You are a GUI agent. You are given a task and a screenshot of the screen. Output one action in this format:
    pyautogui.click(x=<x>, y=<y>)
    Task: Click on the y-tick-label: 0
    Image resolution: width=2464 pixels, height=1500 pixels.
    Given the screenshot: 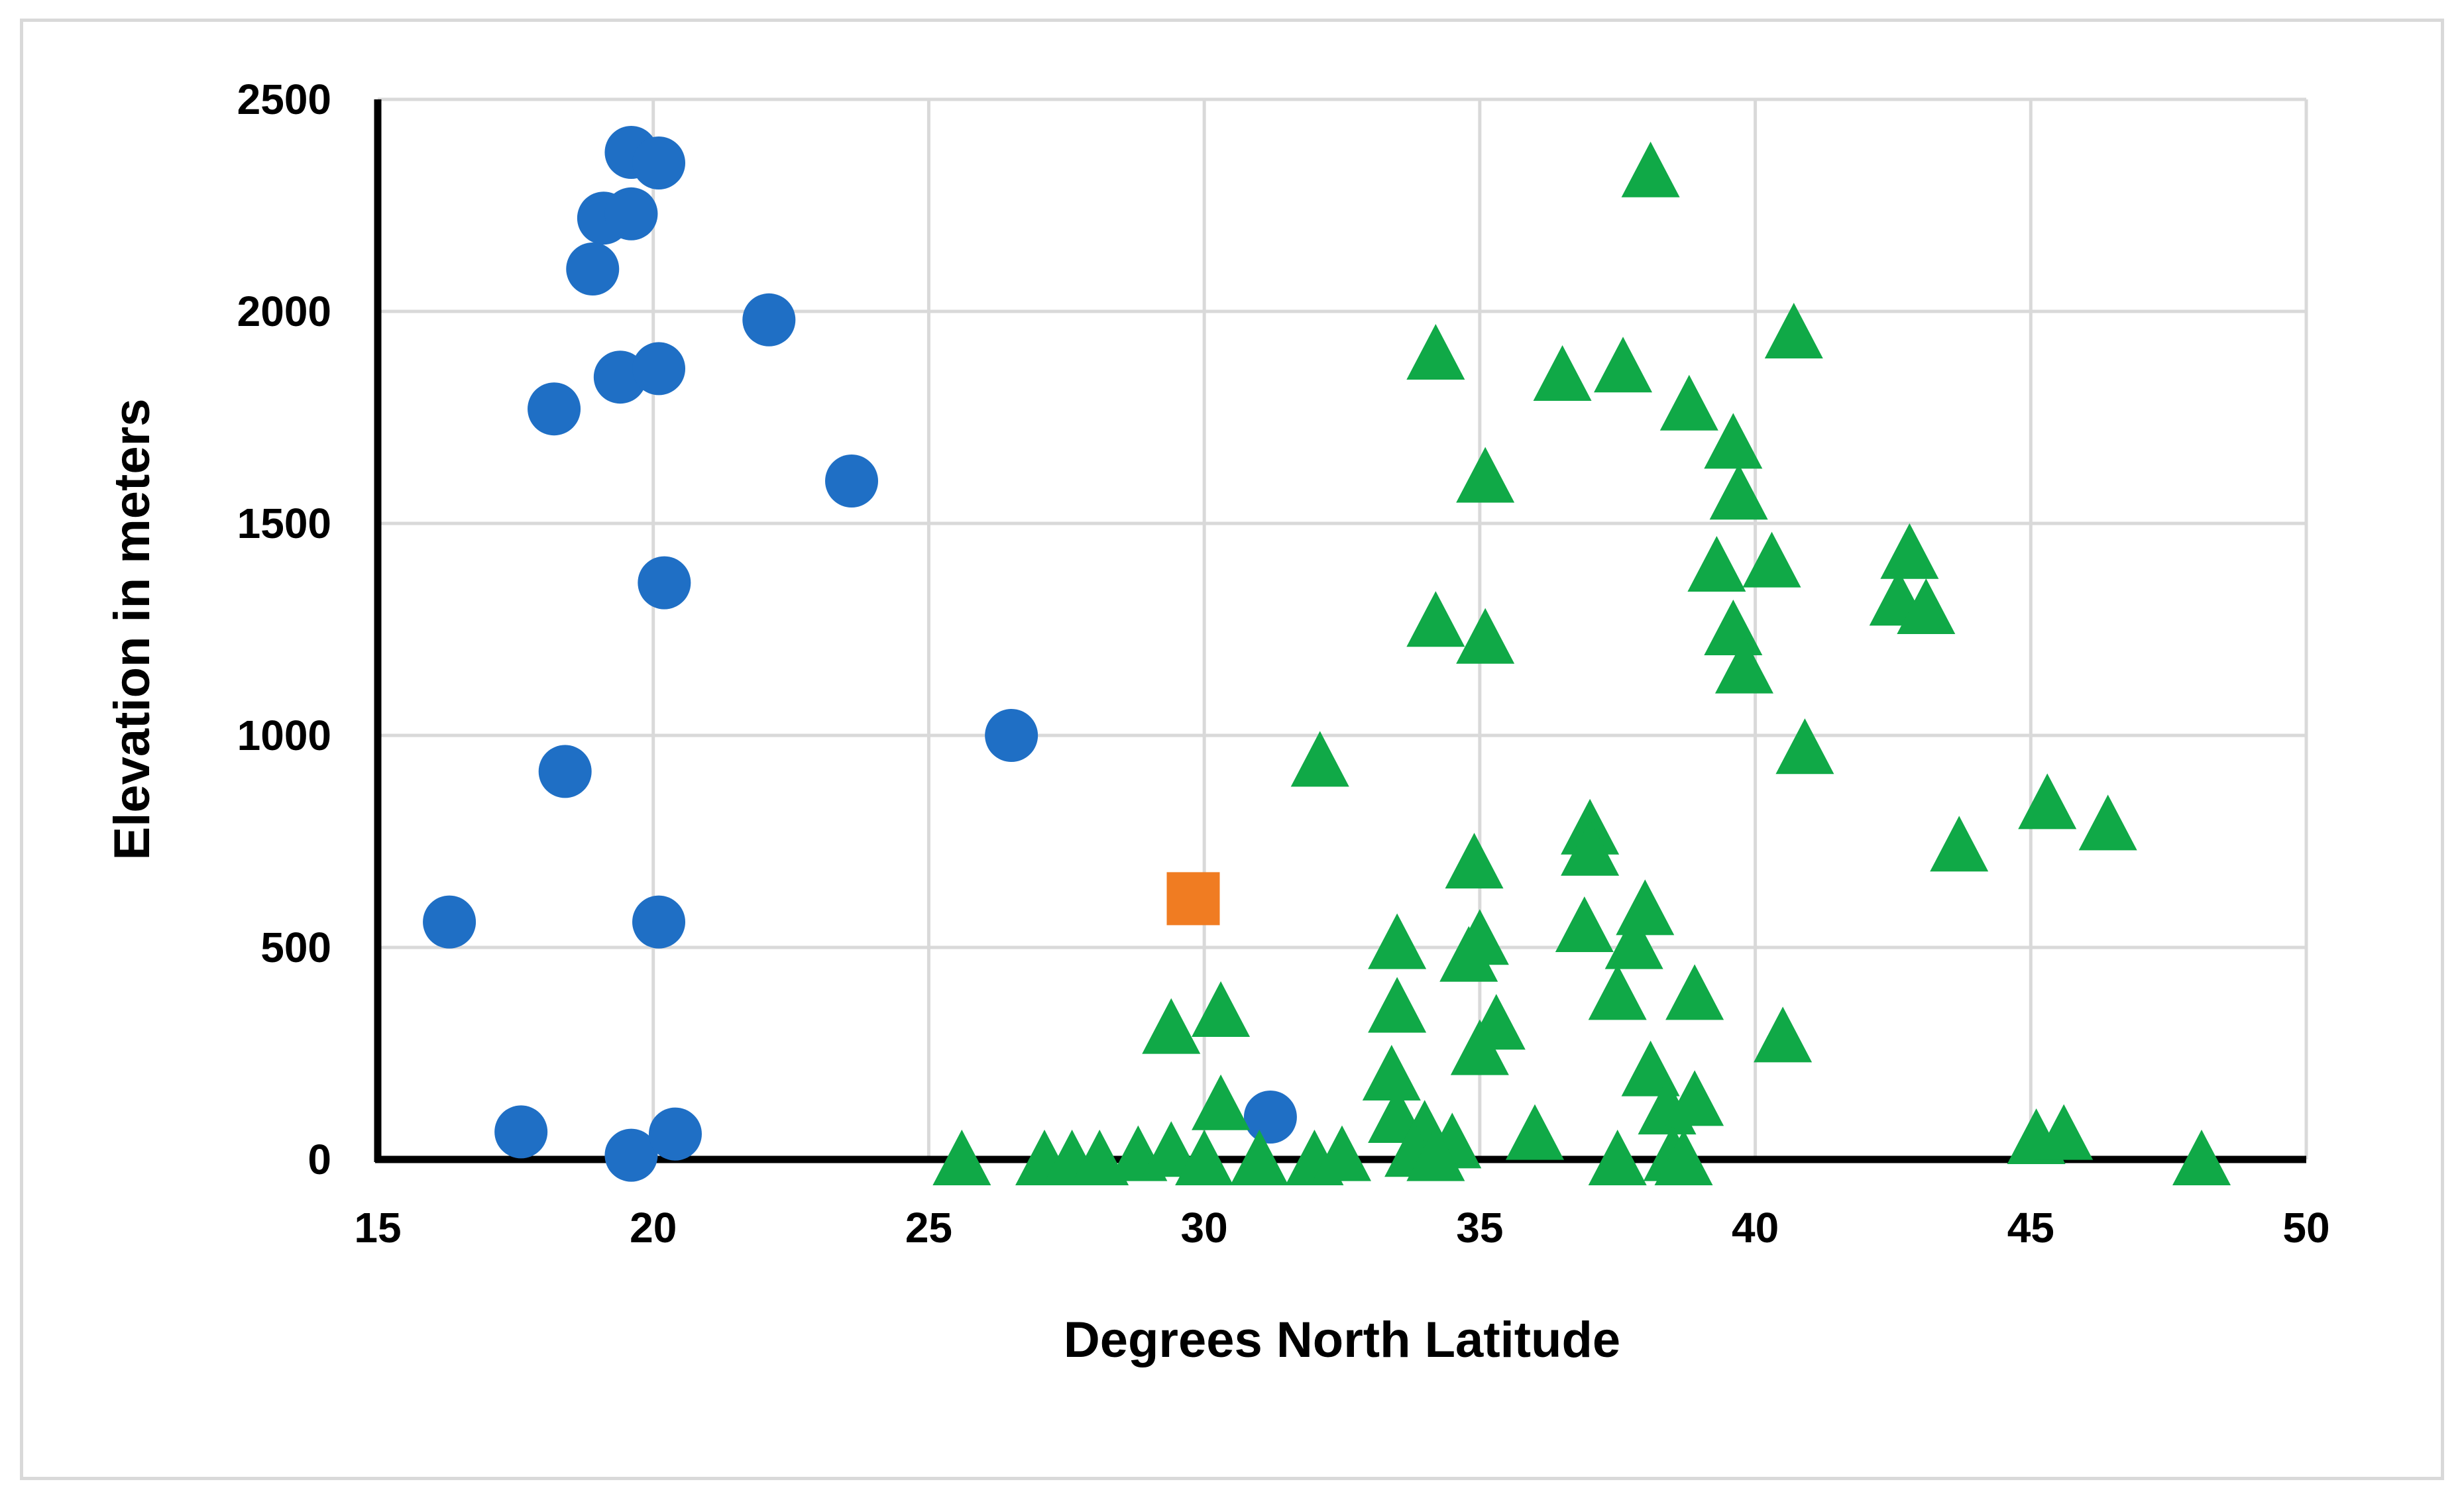 What is the action you would take?
    pyautogui.click(x=319, y=1160)
    